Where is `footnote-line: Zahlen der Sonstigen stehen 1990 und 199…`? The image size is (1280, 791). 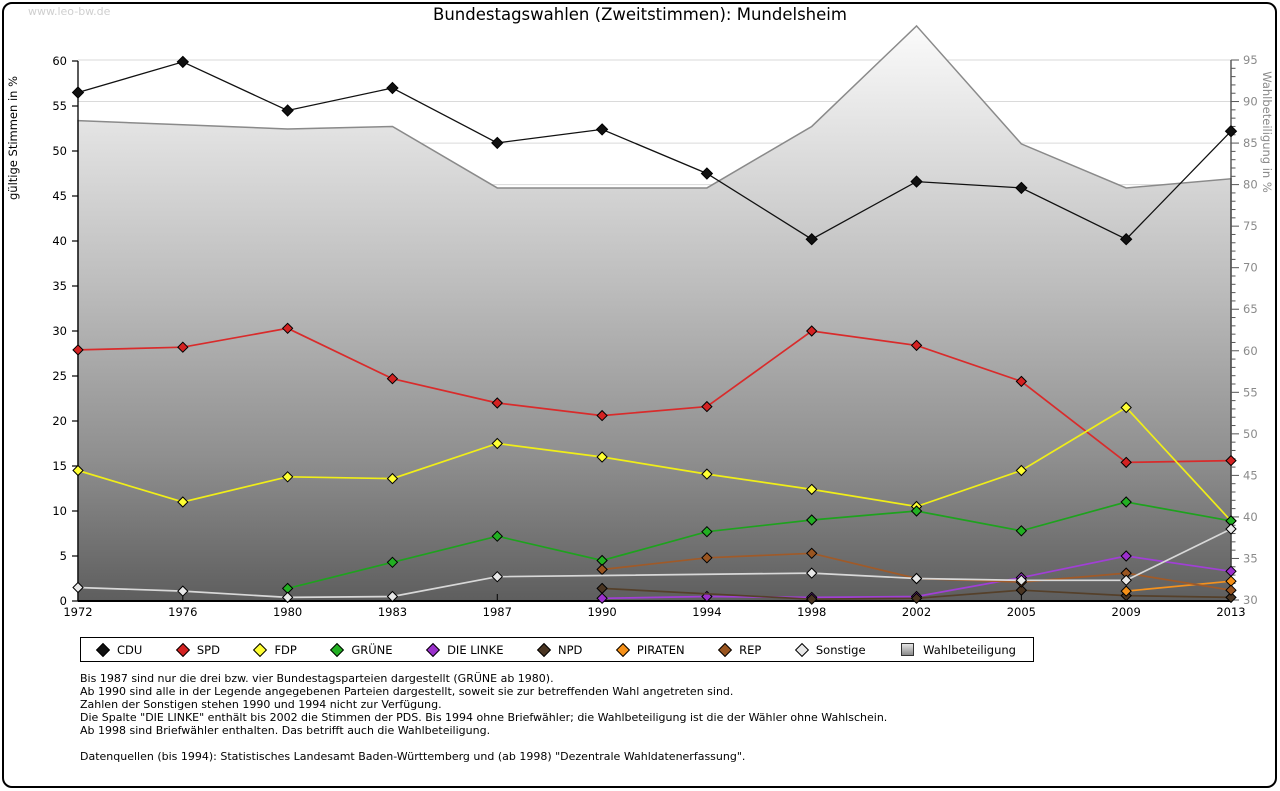
footnote-line: Zahlen der Sonstigen stehen 1990 und 199… is located at coordinates (261, 704).